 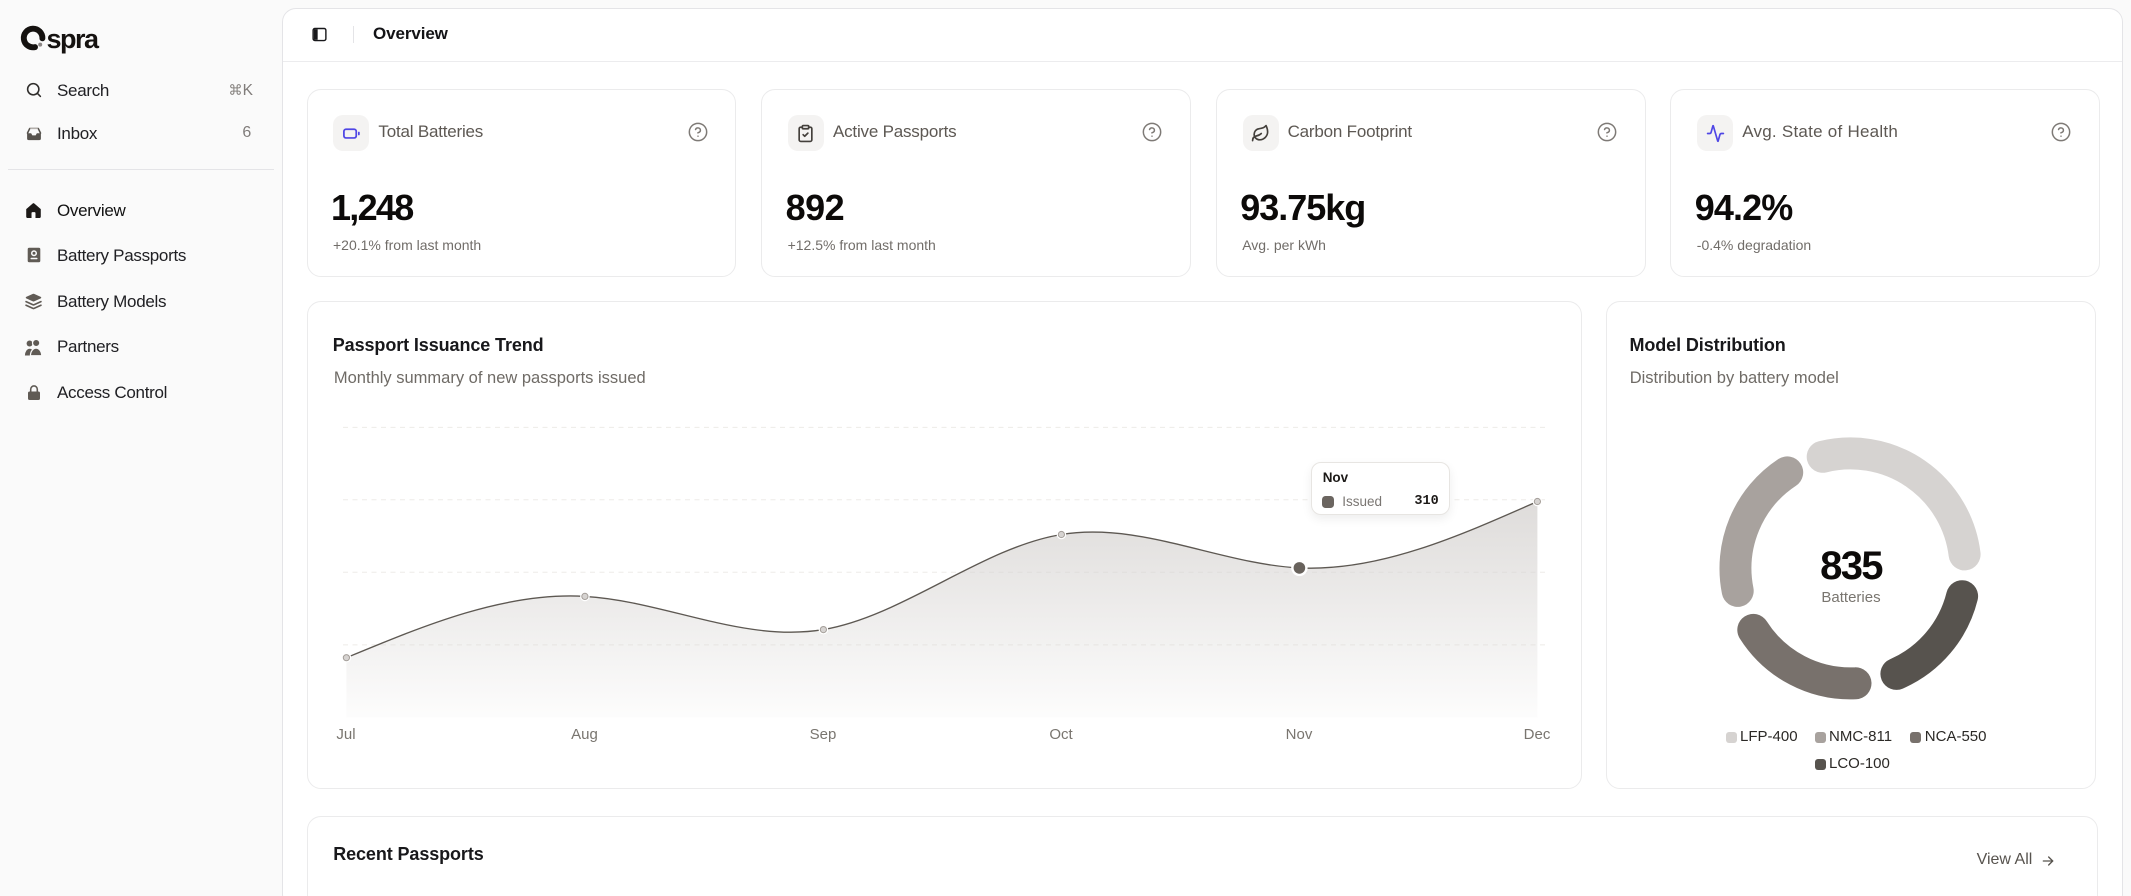 What do you see at coordinates (74, 39) in the screenshot?
I see `svg-text: spra` at bounding box center [74, 39].